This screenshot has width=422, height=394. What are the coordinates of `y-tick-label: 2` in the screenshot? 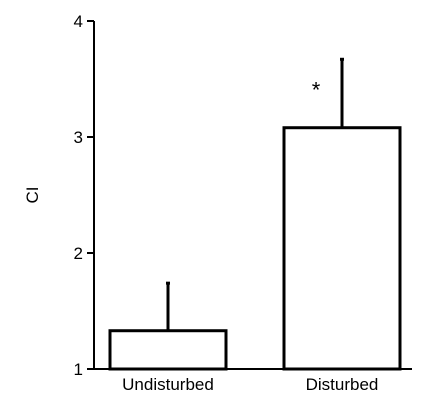 It's located at (78, 253).